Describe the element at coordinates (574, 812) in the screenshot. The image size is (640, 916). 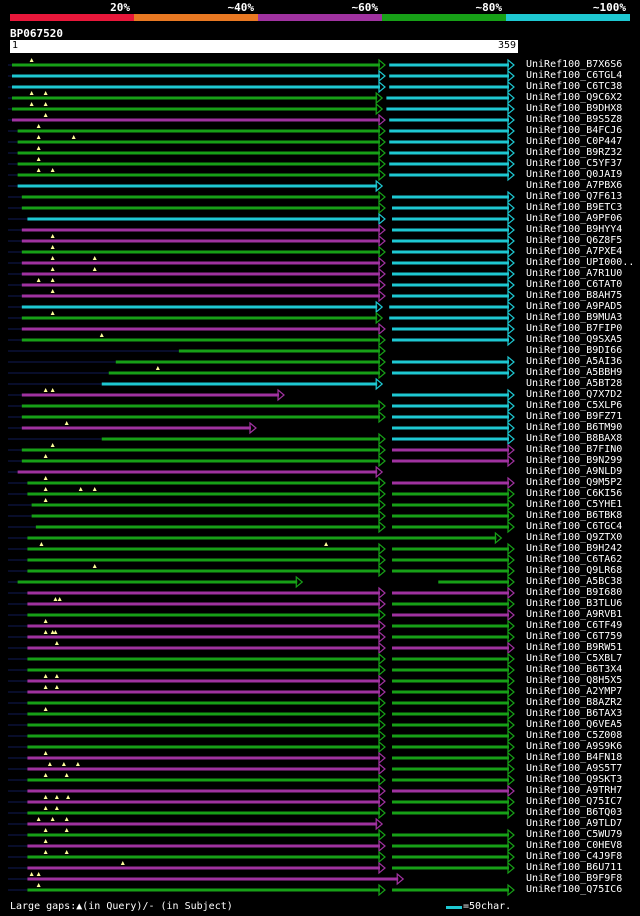
I see `hit-label: UniRef100_B6TQ03` at that location.